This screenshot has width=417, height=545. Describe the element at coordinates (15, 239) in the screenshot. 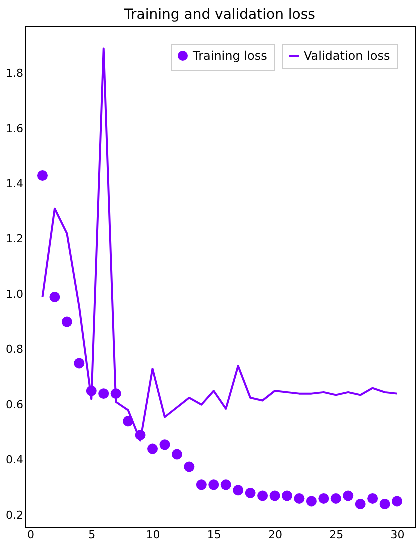

I see `y-tick-label: 1.2` at that location.